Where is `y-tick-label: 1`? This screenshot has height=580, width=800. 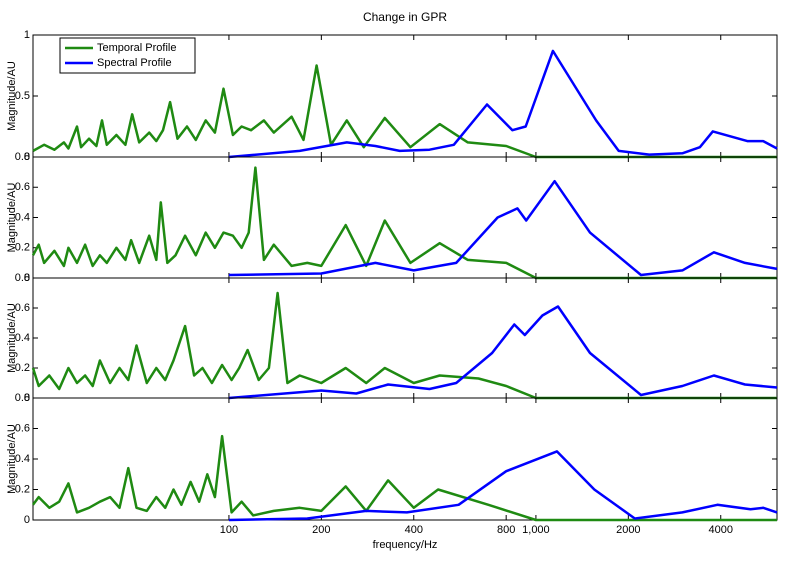
y-tick-label: 1 is located at coordinates (27, 35).